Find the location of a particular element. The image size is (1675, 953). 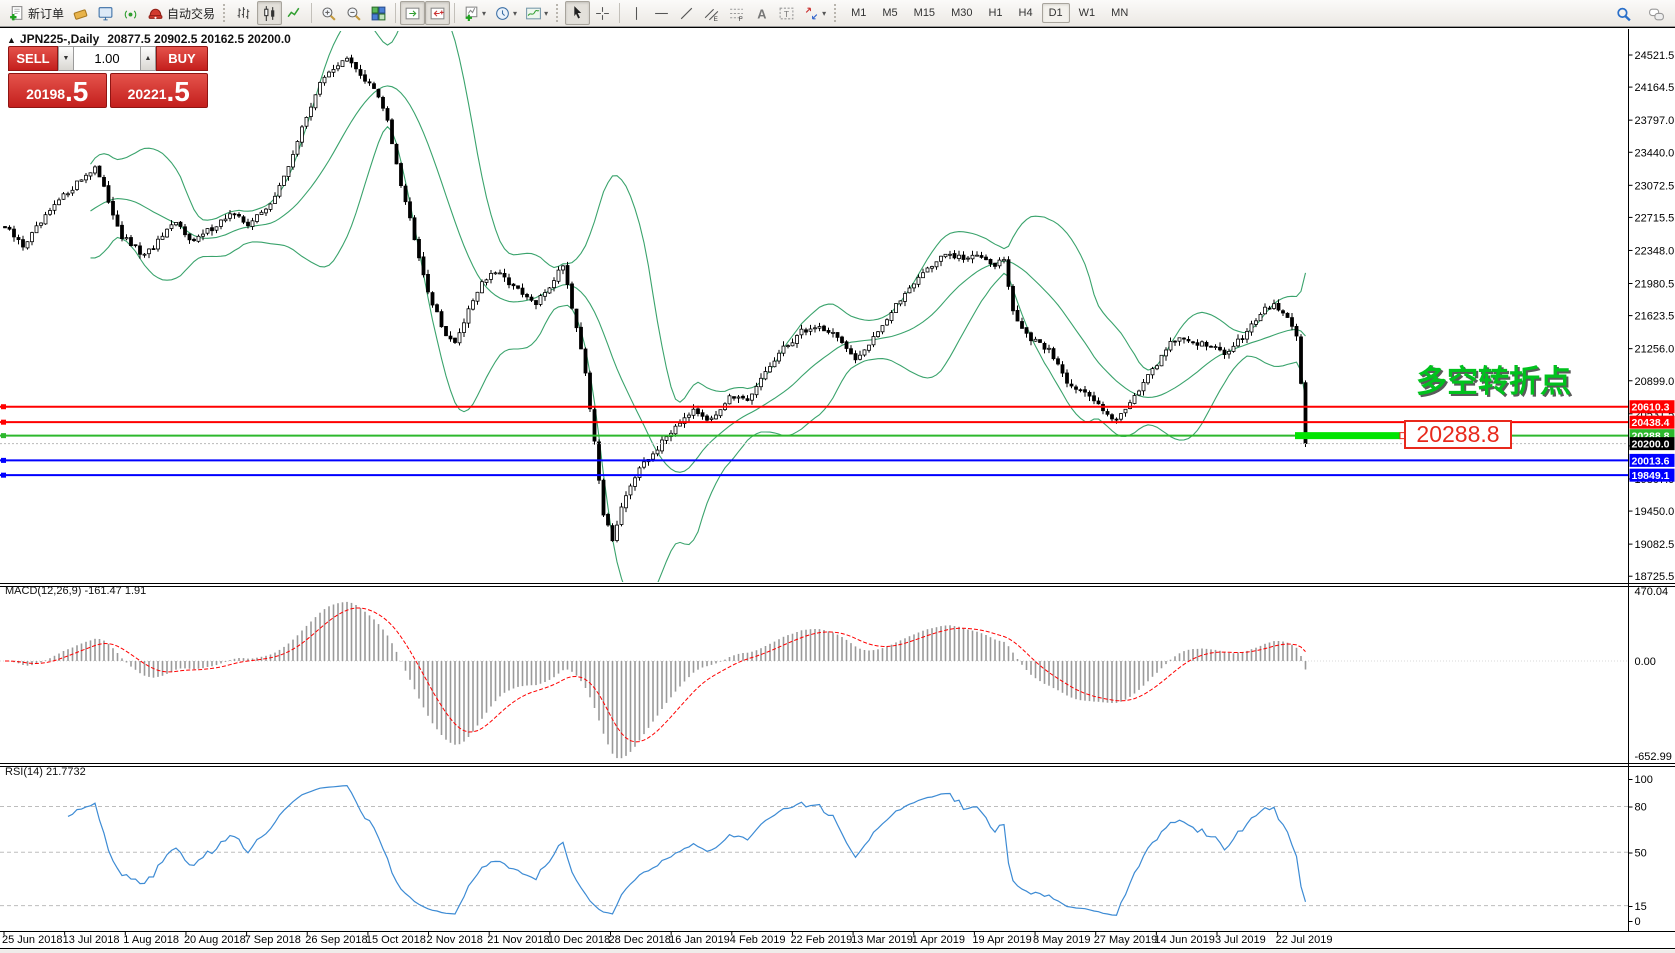

new-order-button: 新订单 is located at coordinates (36, 13).